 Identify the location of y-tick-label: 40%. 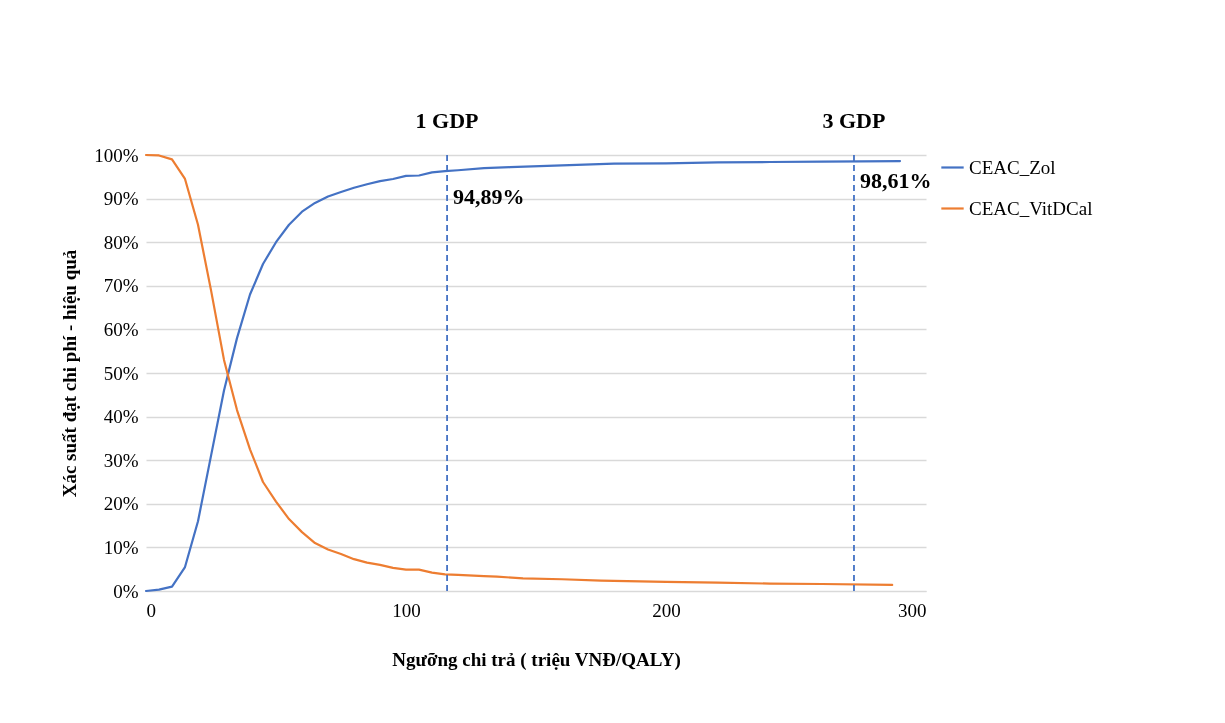
(121, 417).